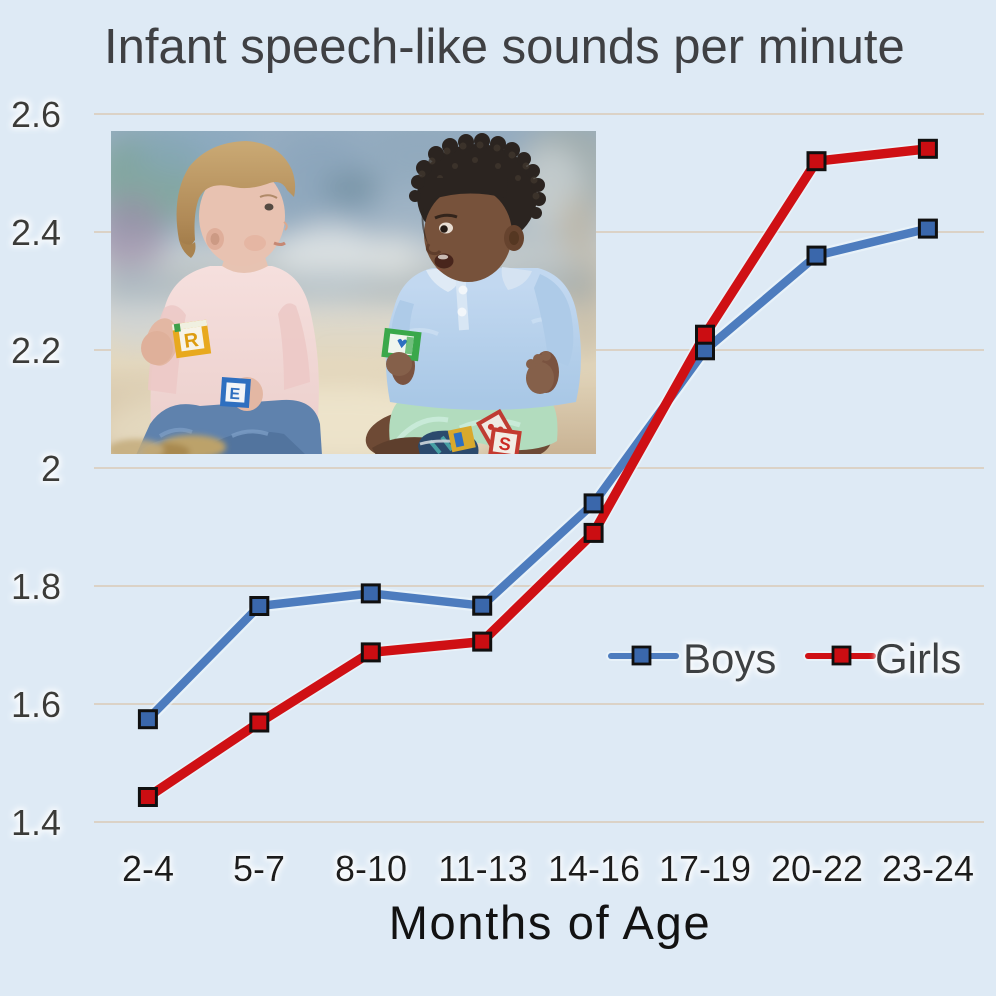 This screenshot has width=996, height=996. I want to click on svg-text: 1.4, so click(36, 822).